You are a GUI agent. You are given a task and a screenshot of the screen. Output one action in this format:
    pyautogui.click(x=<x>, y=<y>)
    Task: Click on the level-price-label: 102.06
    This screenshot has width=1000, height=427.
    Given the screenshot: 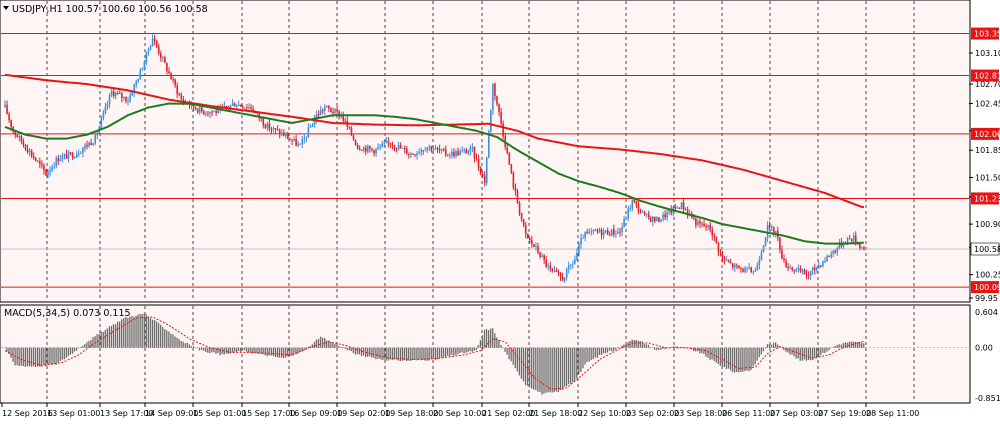 What is the action you would take?
    pyautogui.click(x=987, y=134)
    